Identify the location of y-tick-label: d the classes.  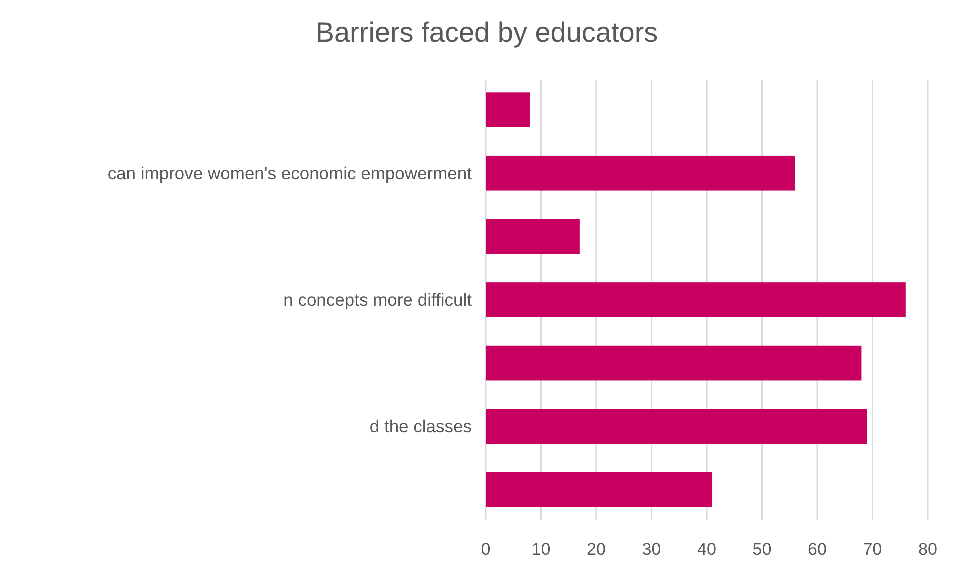
(421, 426).